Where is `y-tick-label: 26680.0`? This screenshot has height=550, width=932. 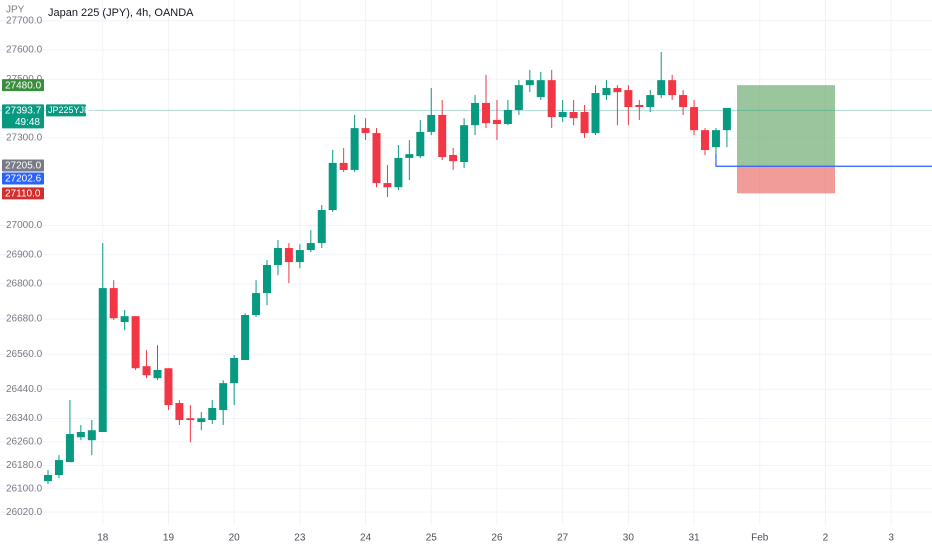 y-tick-label: 26680.0 is located at coordinates (24, 319).